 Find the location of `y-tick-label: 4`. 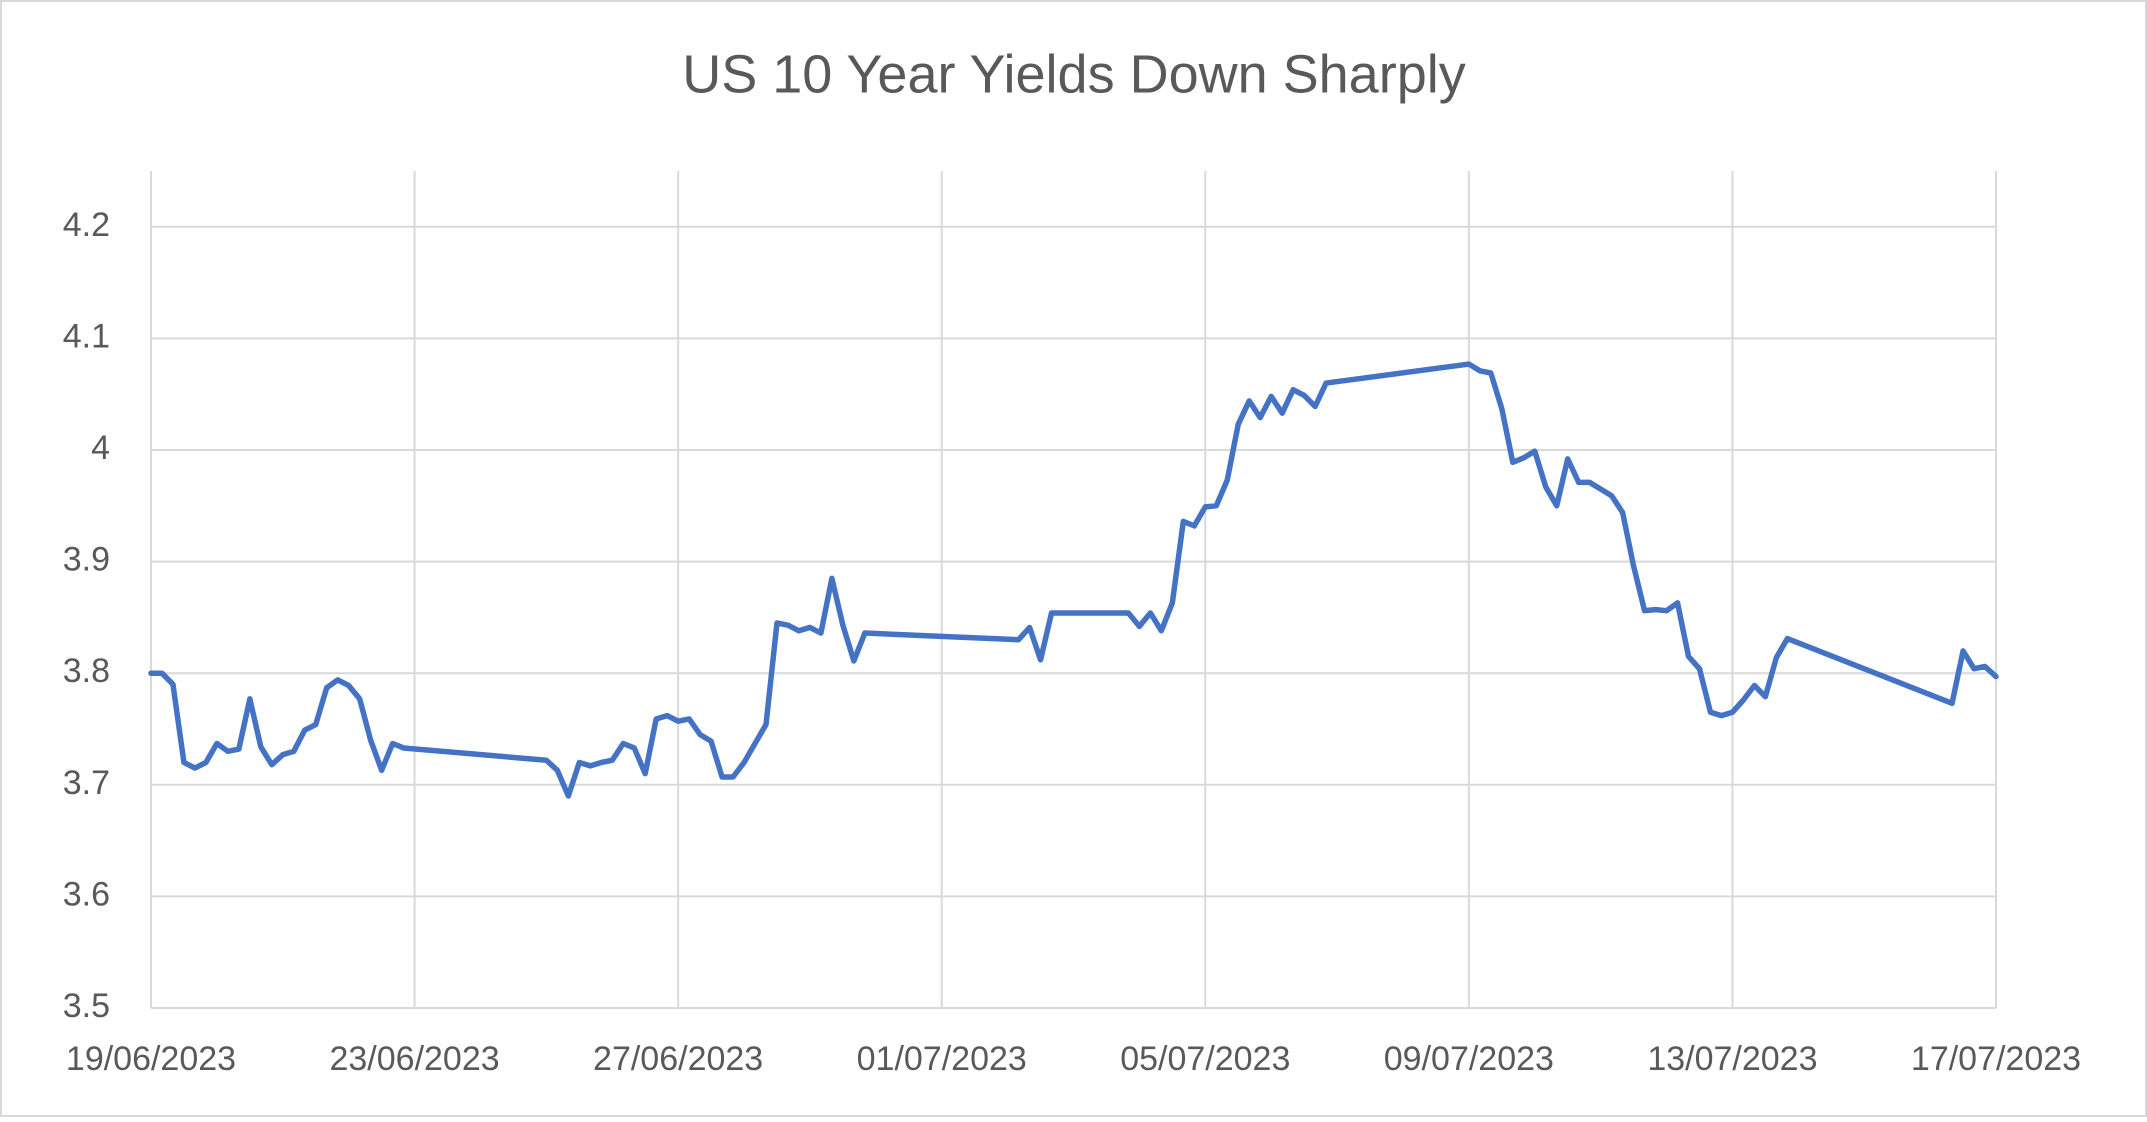

y-tick-label: 4 is located at coordinates (100, 448).